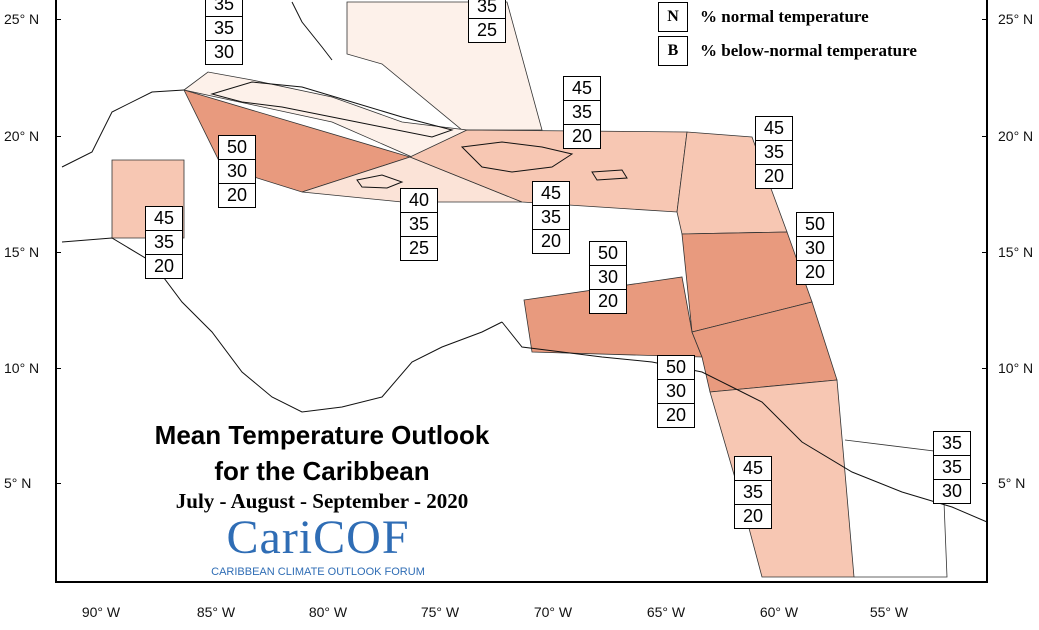 Image resolution: width=1039 pixels, height=630 pixels. Describe the element at coordinates (216, 612) in the screenshot. I see `lon-label-85w: 85° W` at that location.